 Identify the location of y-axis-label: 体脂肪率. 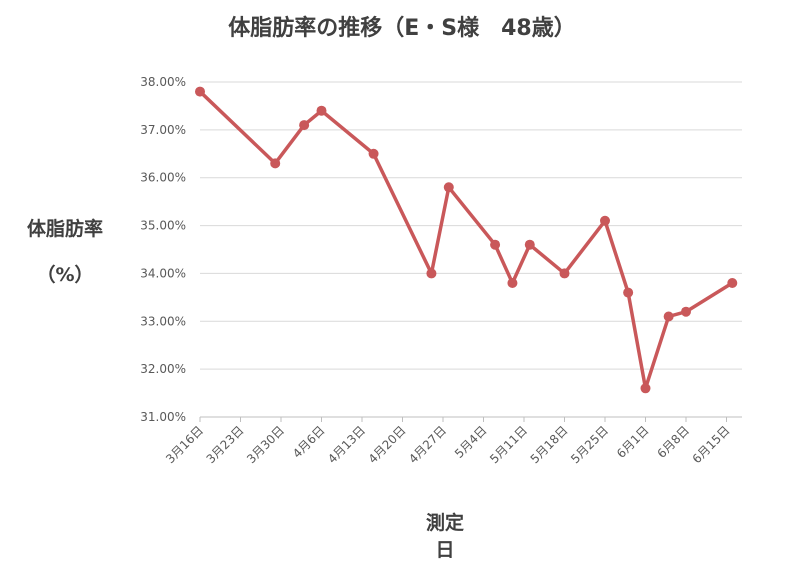
(64, 229).